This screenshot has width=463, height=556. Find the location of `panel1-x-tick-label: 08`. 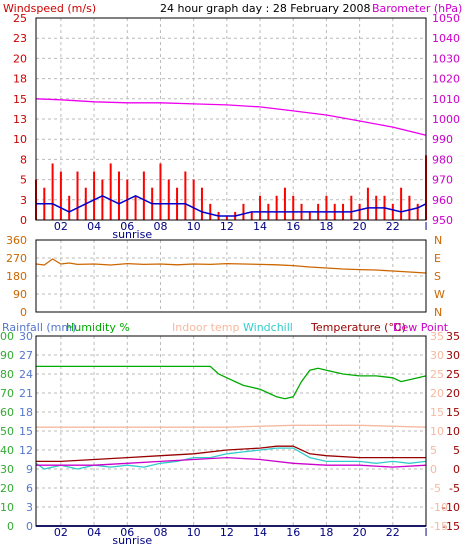

panel1-x-tick-label: 08 is located at coordinates (160, 226).